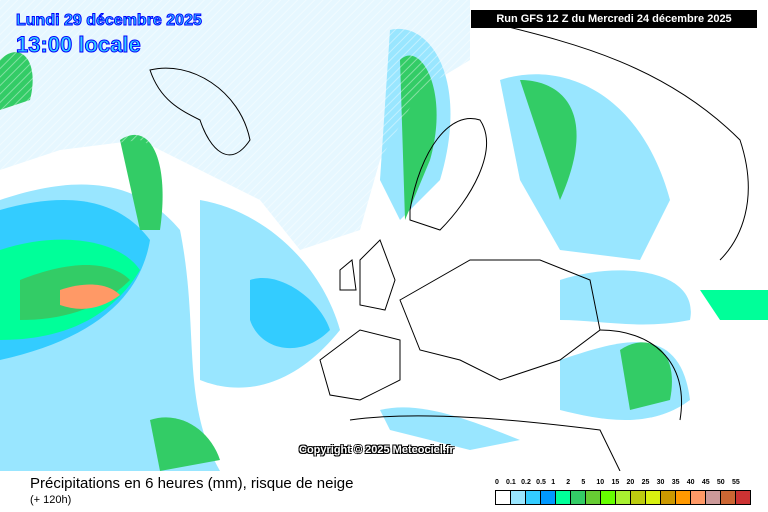  What do you see at coordinates (51, 500) in the screenshot?
I see `lead-time: (+ 120h)` at bounding box center [51, 500].